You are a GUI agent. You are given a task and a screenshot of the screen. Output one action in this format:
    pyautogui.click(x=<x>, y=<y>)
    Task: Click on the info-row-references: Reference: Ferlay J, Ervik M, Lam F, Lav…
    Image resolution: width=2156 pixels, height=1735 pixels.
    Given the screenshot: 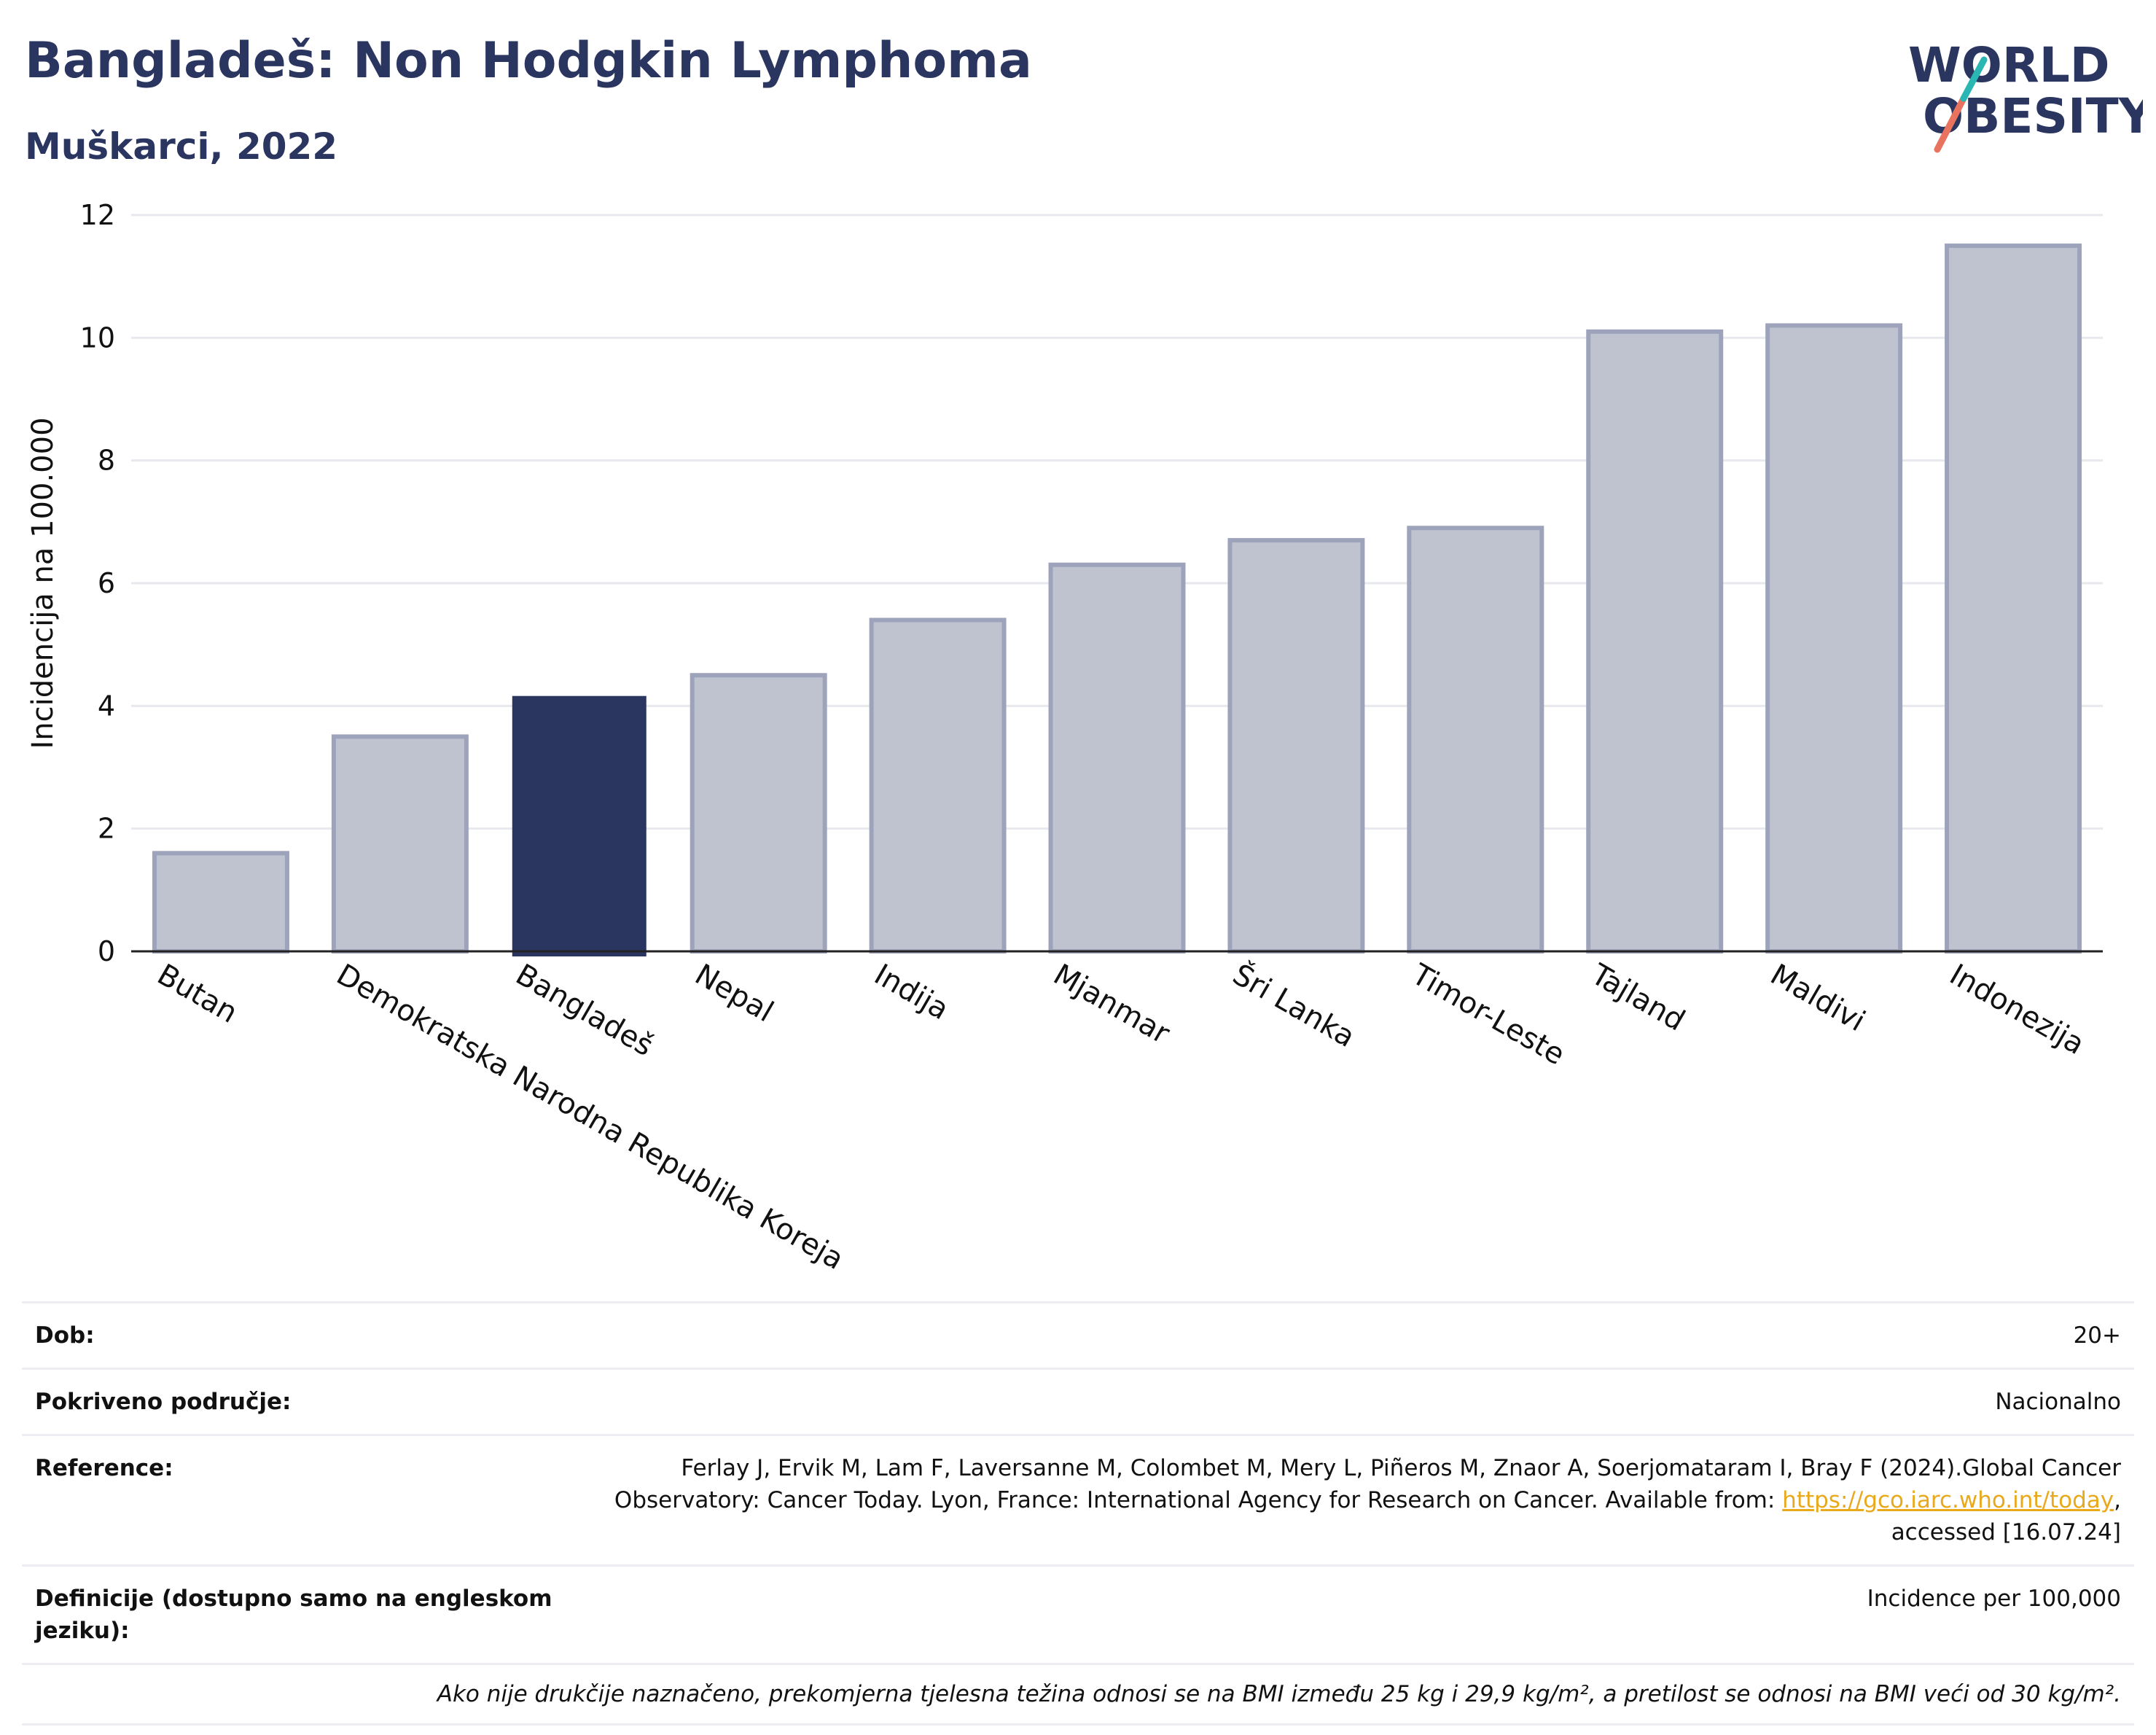 What is the action you would take?
    pyautogui.click(x=1078, y=1499)
    